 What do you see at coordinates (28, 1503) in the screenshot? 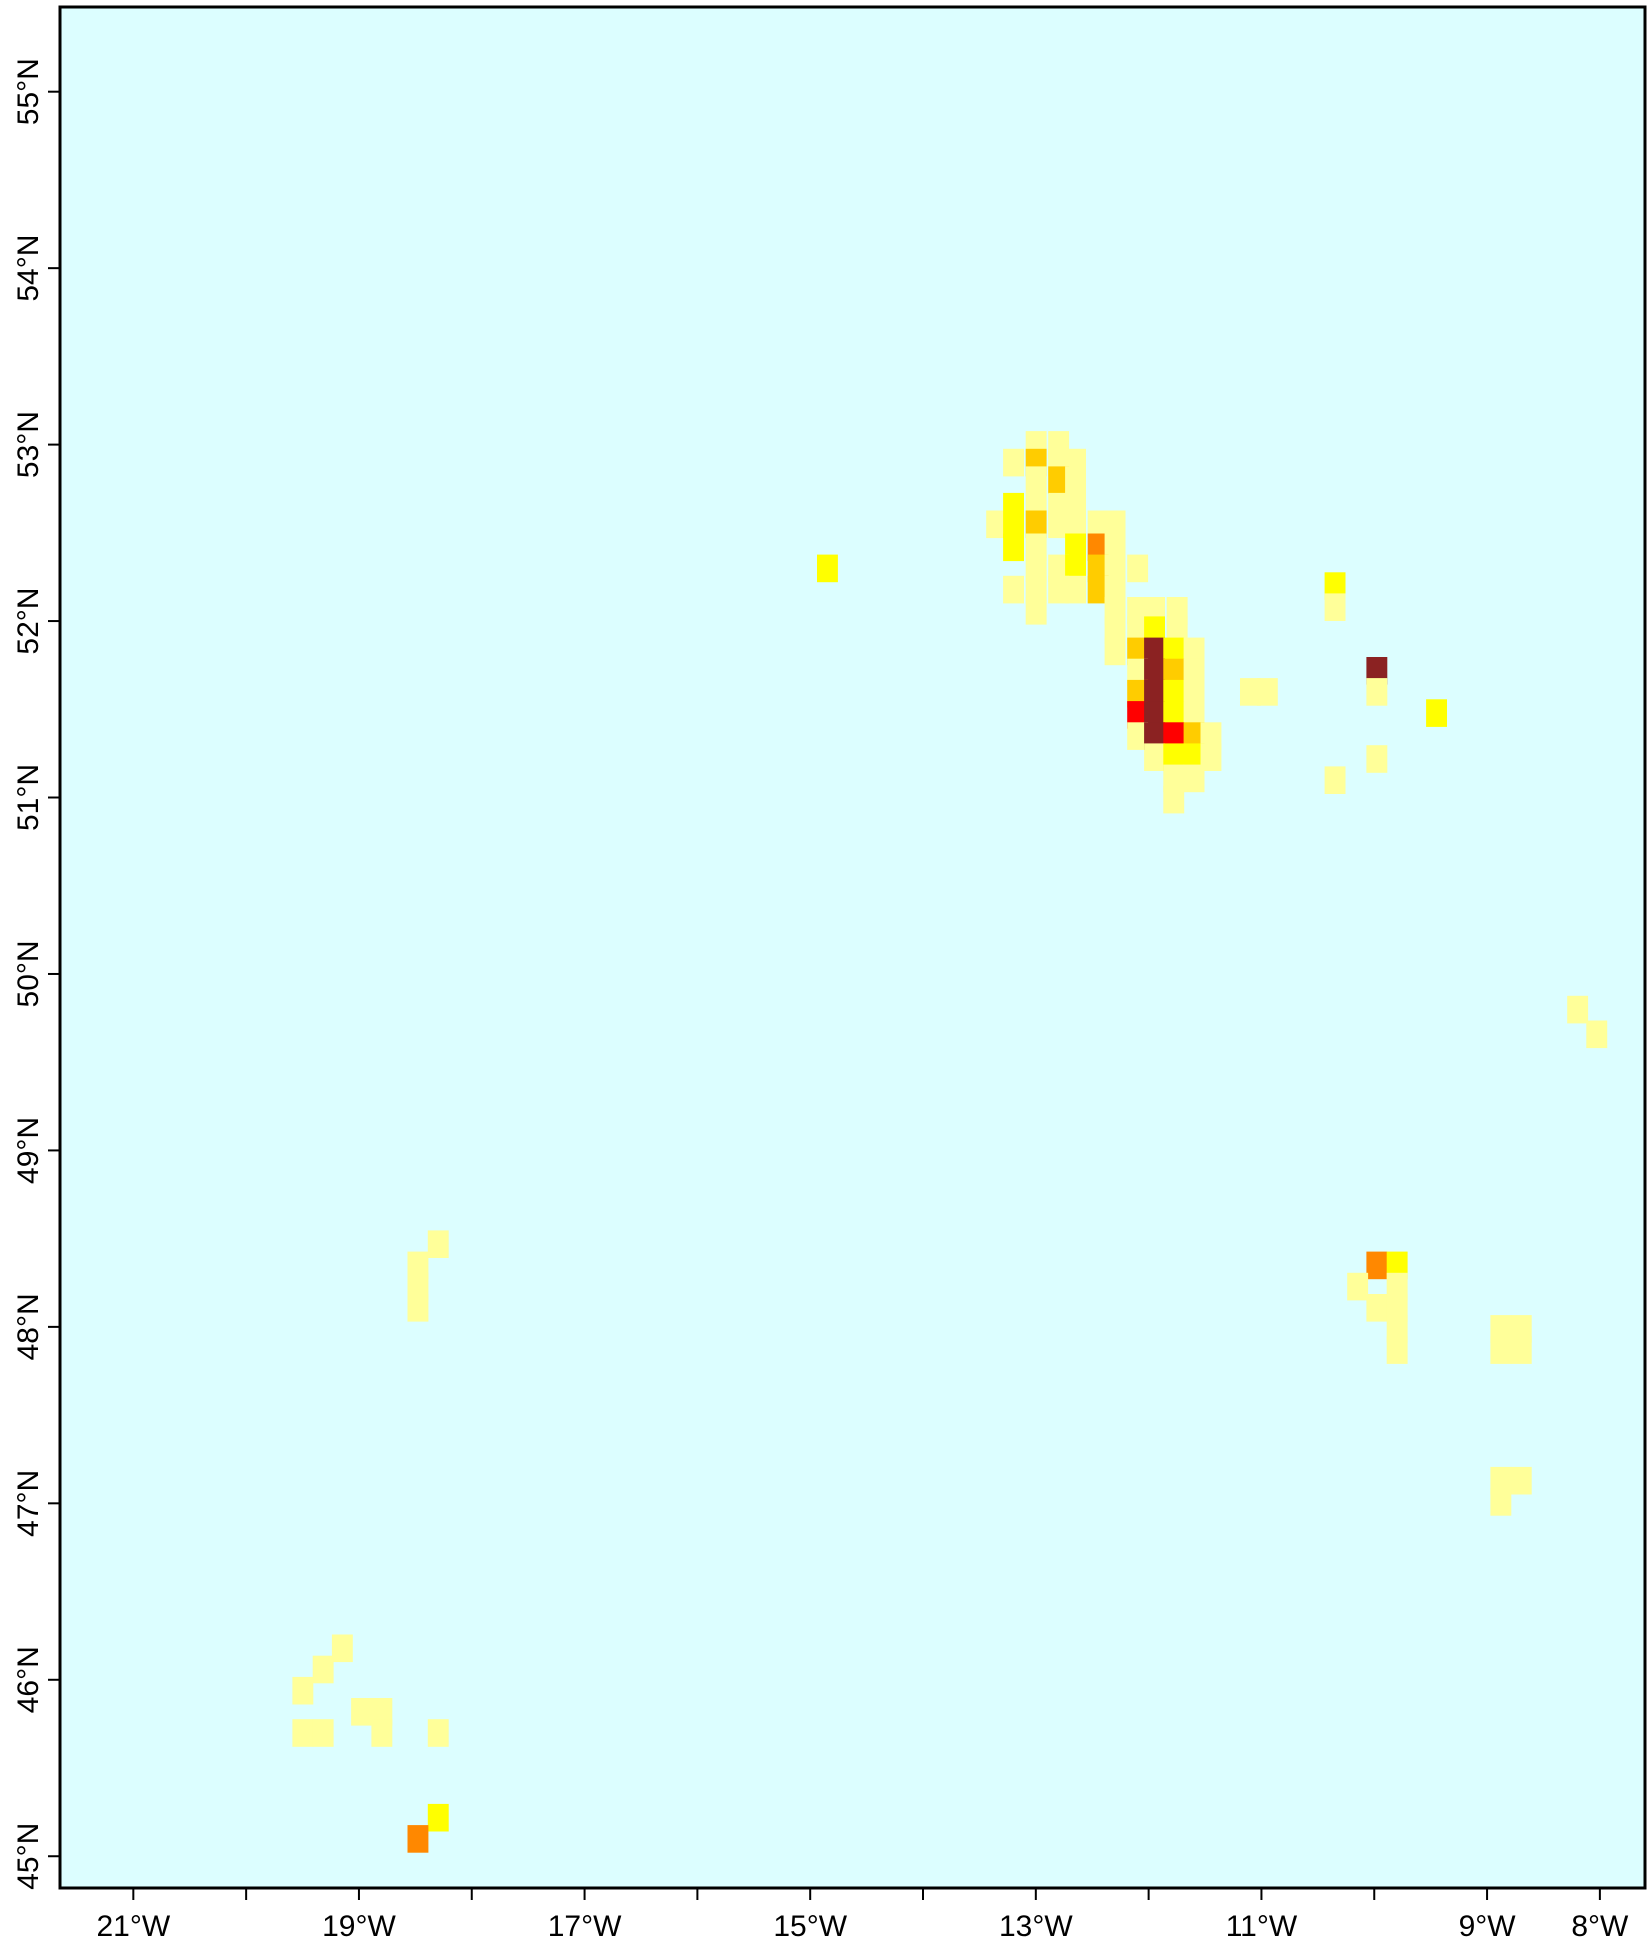
I see `y-tick-label: 47°N` at bounding box center [28, 1503].